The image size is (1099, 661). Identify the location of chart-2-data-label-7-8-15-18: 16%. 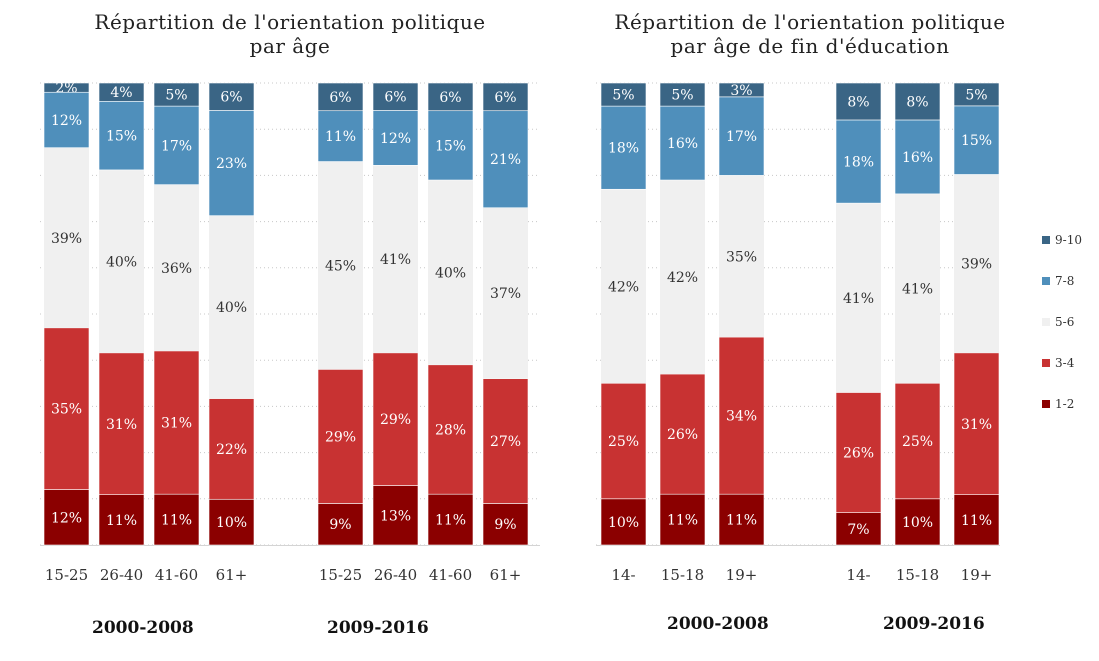
(682, 144).